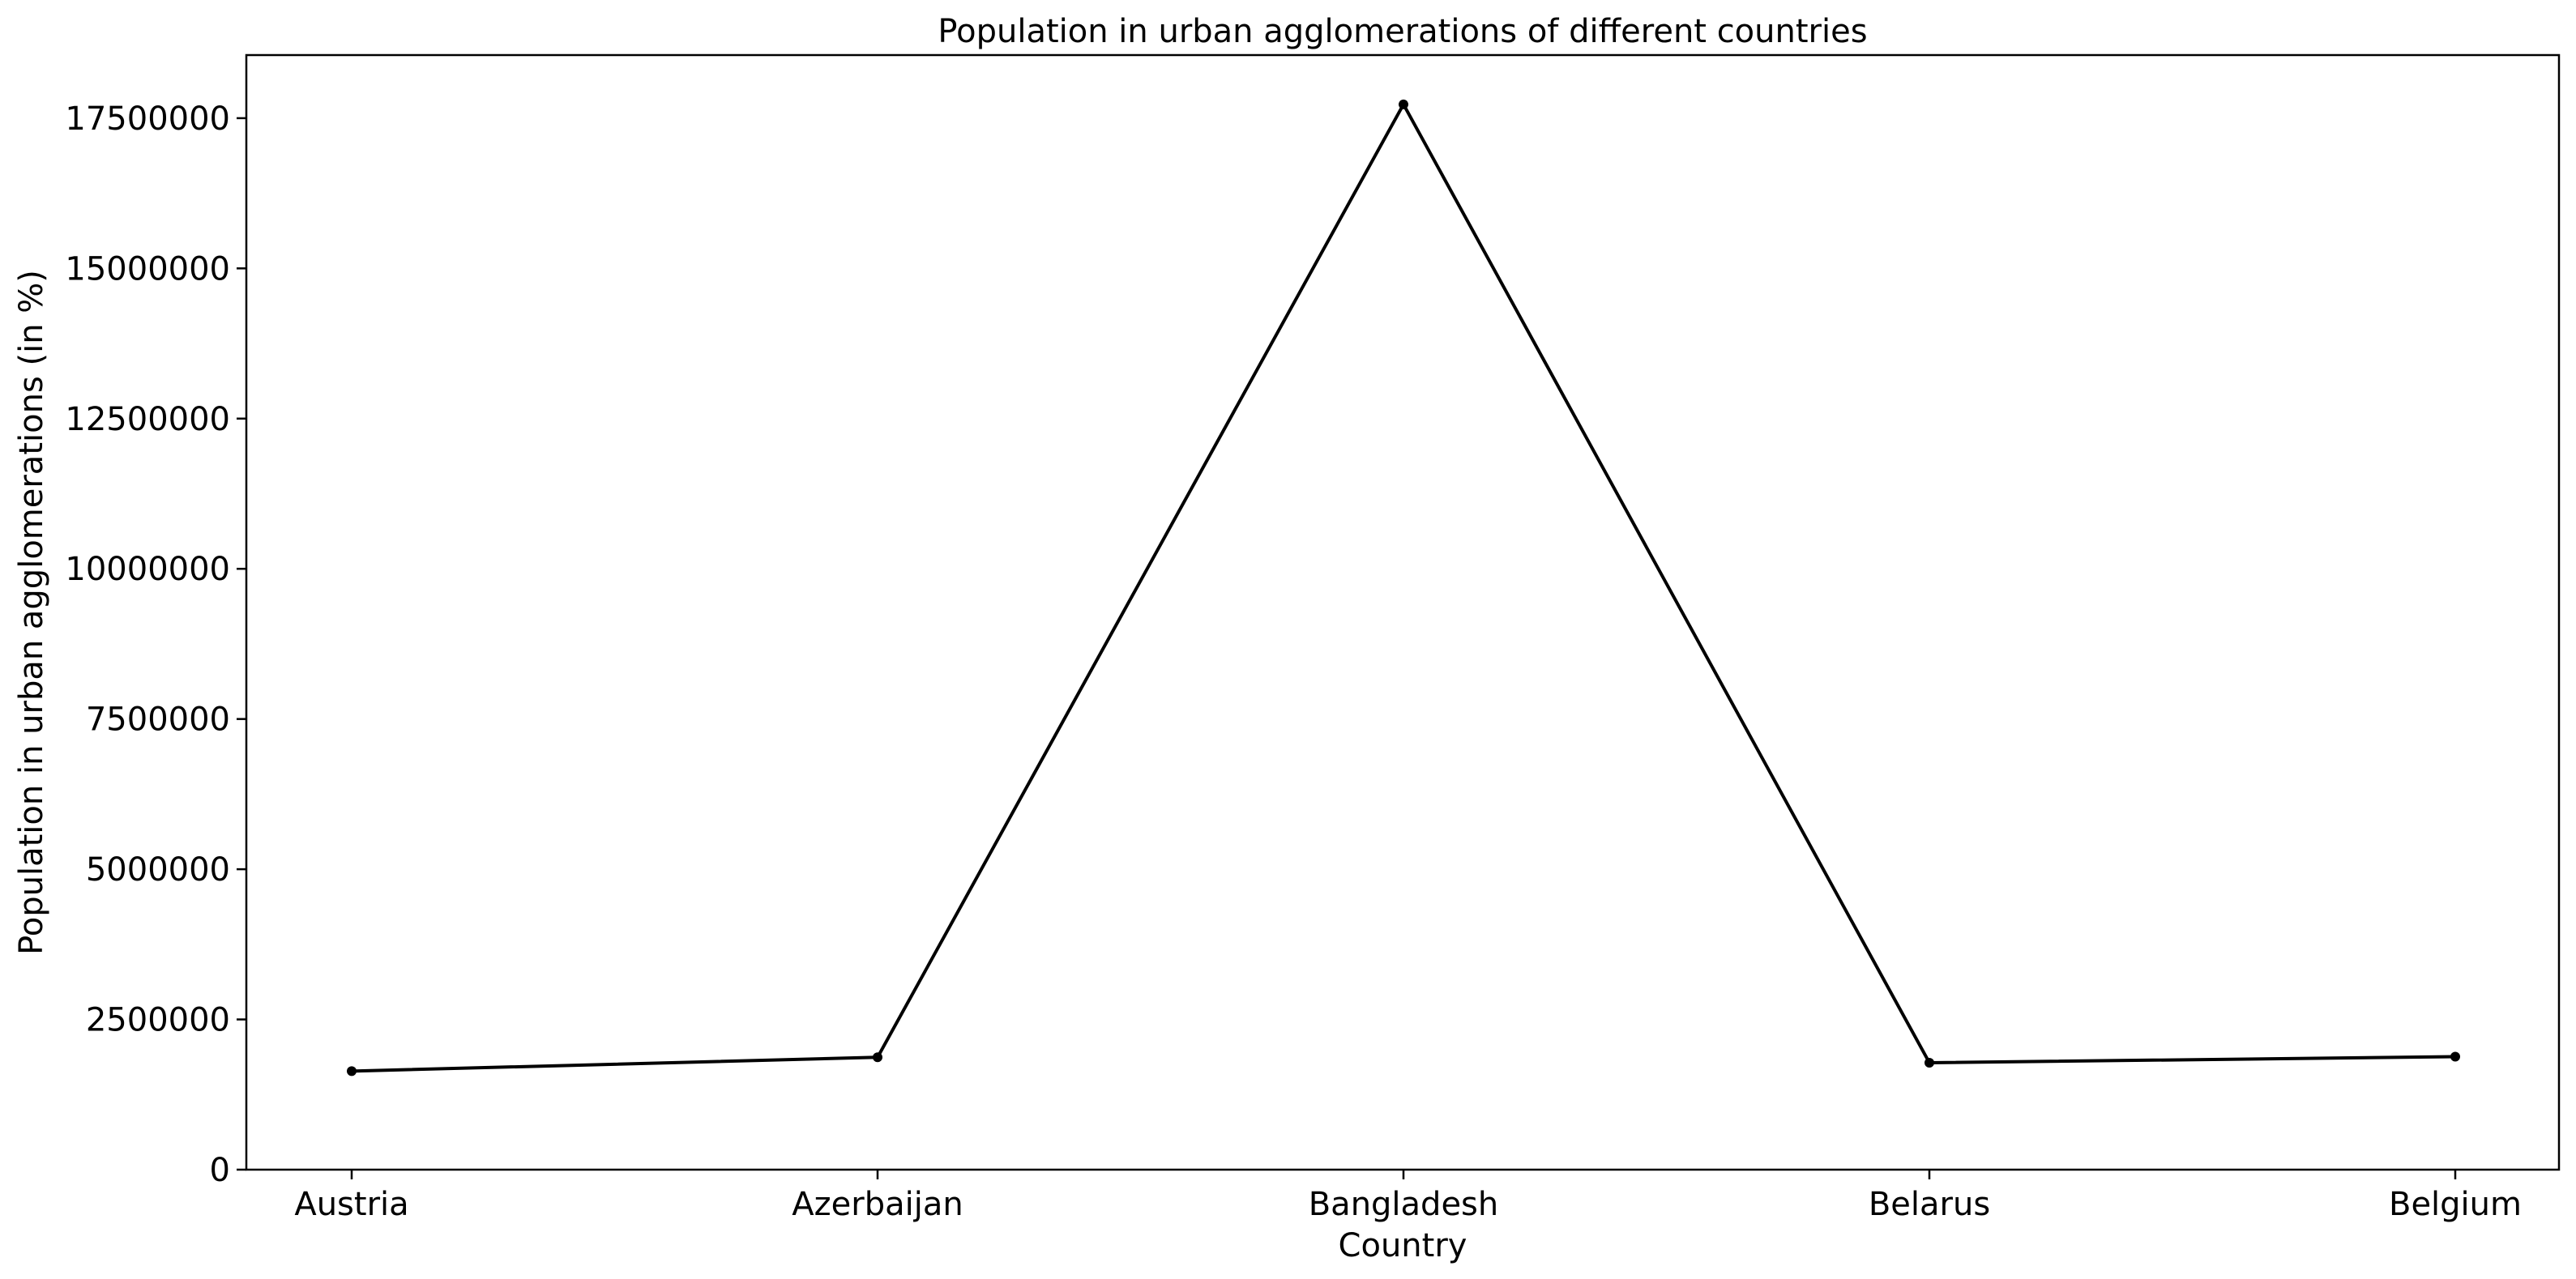 This screenshot has width=2576, height=1279. What do you see at coordinates (2455, 1204) in the screenshot?
I see `x-tick-label: Belgium` at bounding box center [2455, 1204].